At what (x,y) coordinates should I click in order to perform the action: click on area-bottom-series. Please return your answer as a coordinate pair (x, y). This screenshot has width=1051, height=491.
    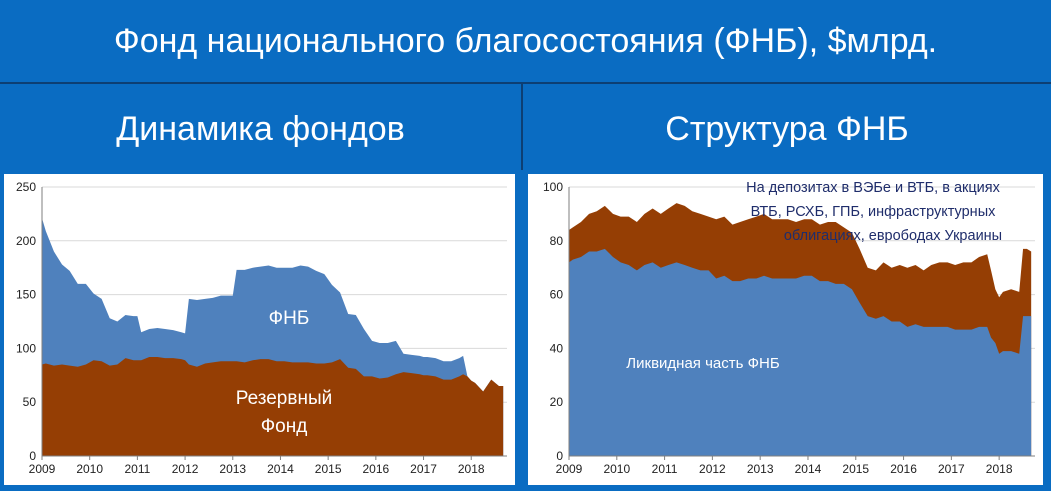
    Looking at the image, I should click on (273, 406).